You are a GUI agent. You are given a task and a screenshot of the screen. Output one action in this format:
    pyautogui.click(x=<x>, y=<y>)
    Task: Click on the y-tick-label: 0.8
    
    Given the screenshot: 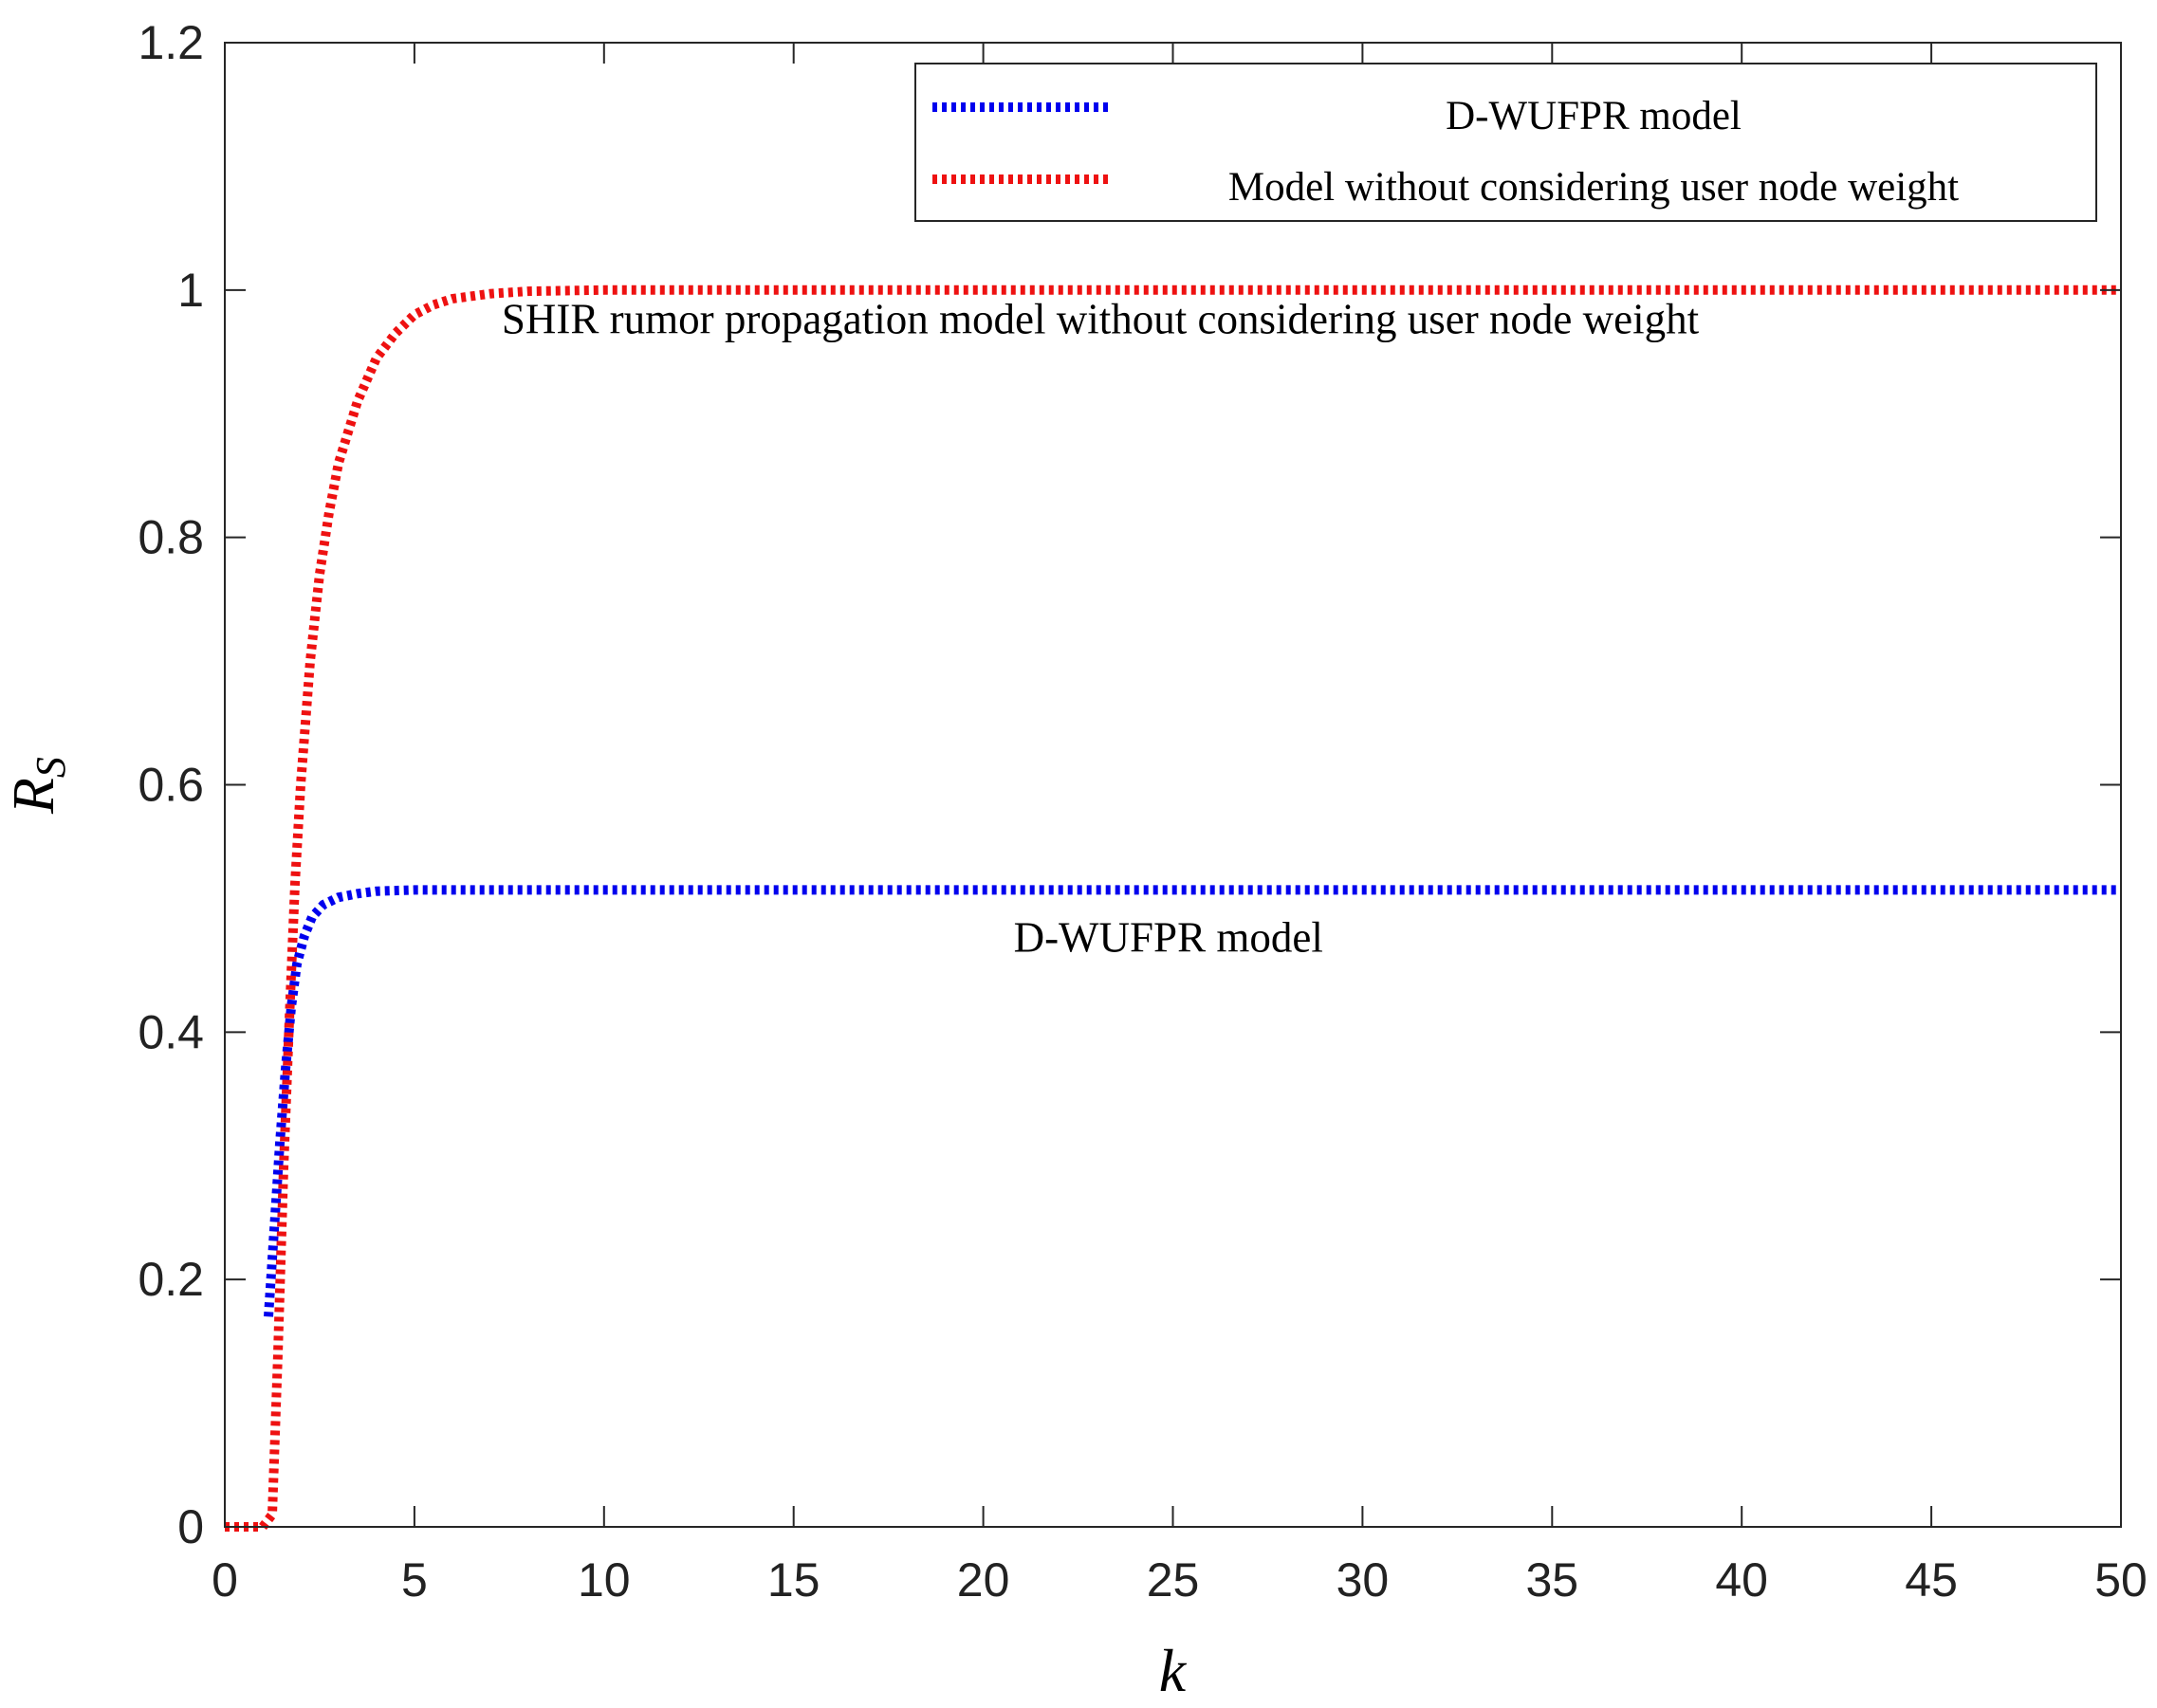 What is the action you would take?
    pyautogui.click(x=171, y=537)
    